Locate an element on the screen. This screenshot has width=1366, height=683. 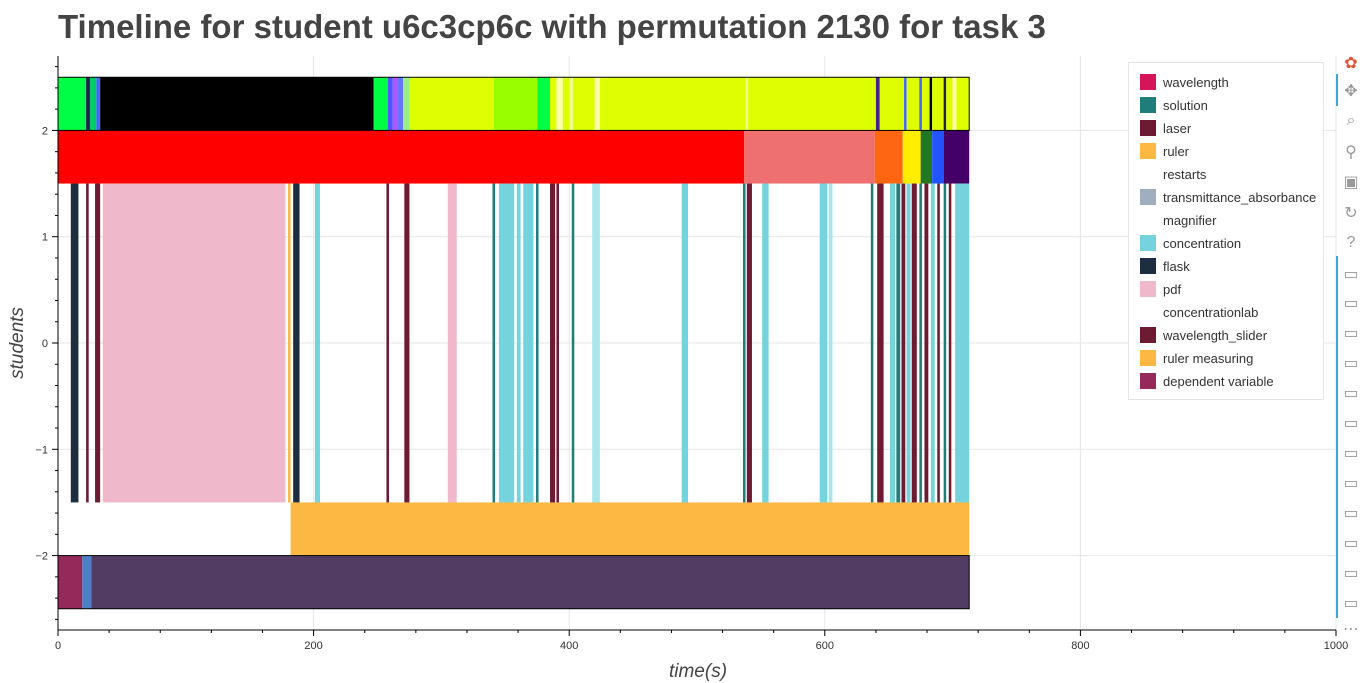
legend-item: flask is located at coordinates (1165, 266).